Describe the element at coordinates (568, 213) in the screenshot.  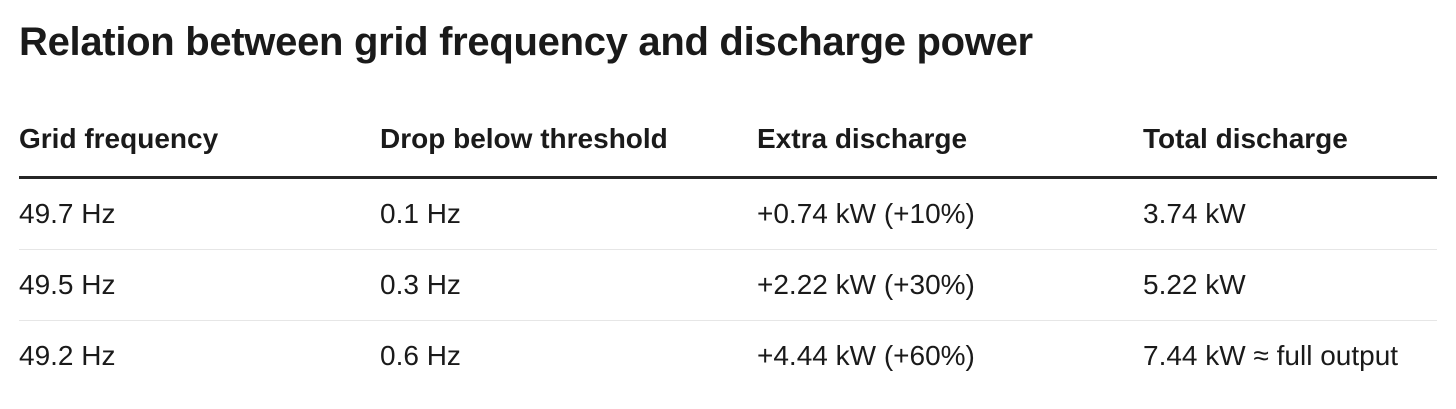
I see `cell-drop-below-threshold: 0.1 Hz` at that location.